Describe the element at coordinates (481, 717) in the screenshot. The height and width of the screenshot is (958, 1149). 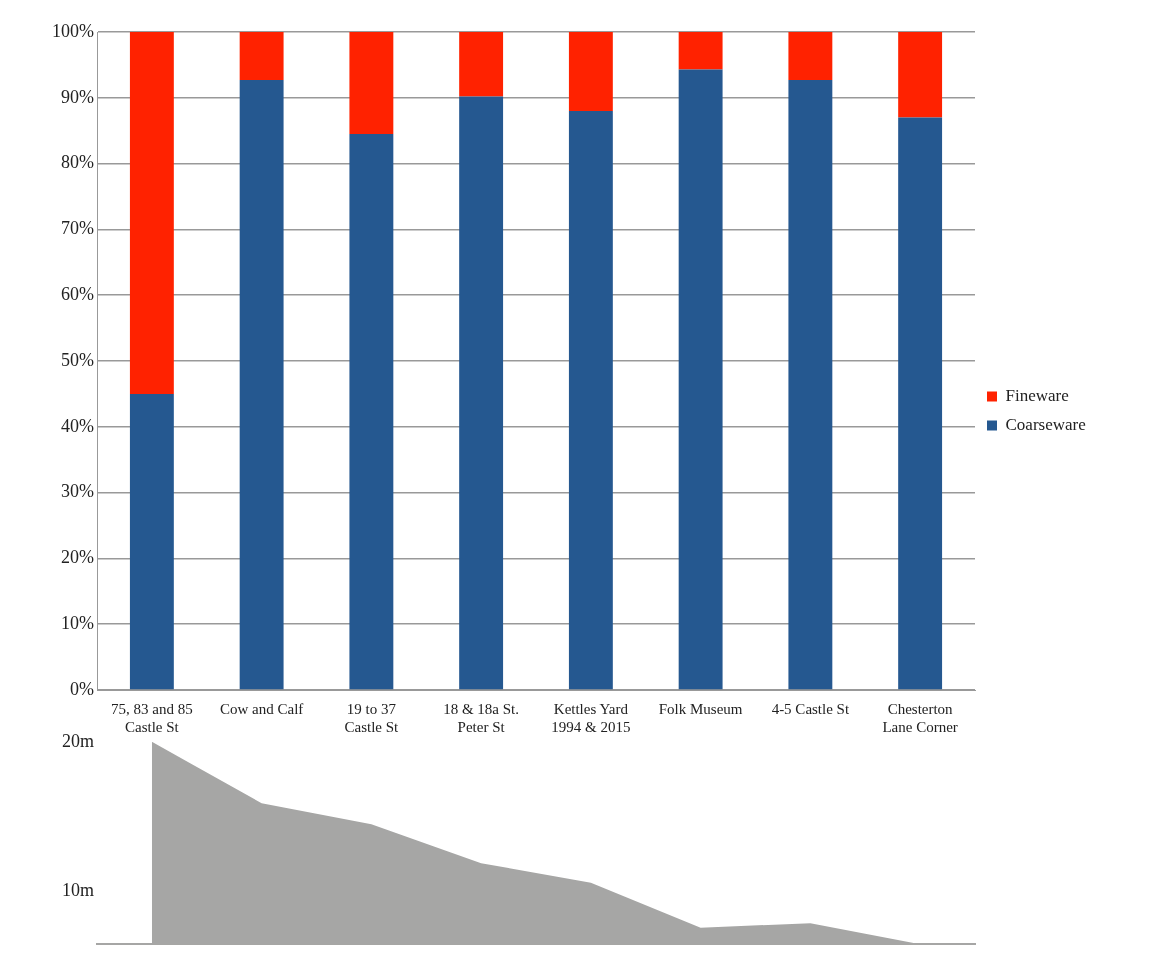
I see `x-tick-label: 18 & 18a St. Peter St` at that location.